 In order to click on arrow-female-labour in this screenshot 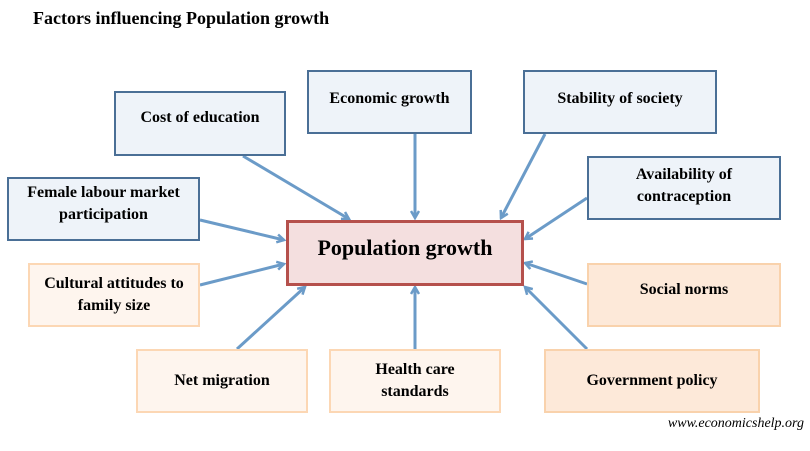, I will do `click(241, 229)`.